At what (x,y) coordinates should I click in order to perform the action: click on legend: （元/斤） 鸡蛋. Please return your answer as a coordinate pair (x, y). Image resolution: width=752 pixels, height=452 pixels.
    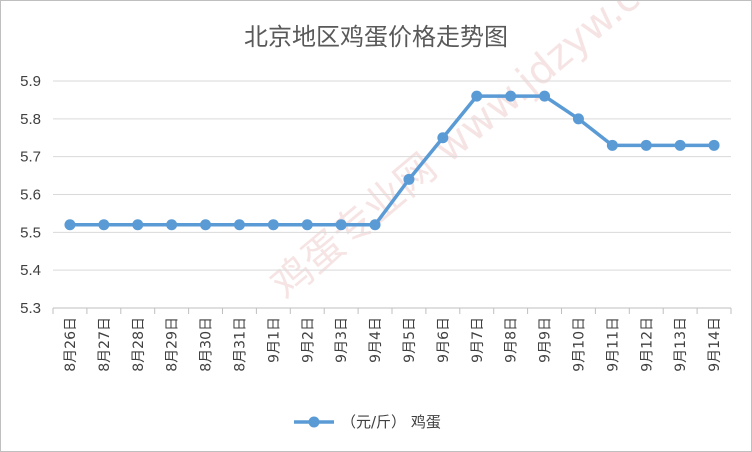
    Looking at the image, I should click on (367, 422).